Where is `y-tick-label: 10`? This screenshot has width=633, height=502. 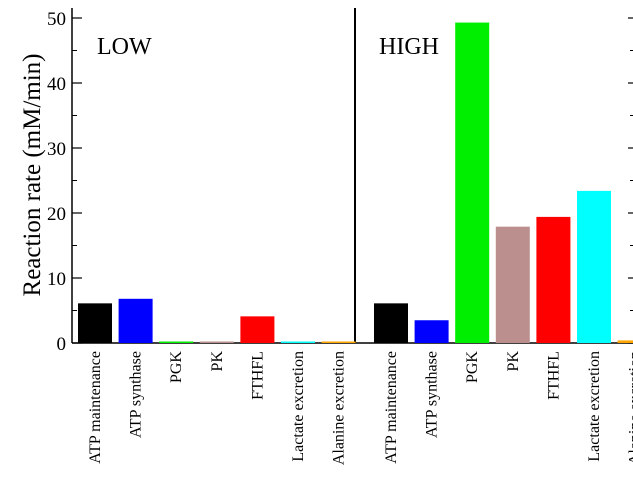 y-tick-label: 10 is located at coordinates (56, 279).